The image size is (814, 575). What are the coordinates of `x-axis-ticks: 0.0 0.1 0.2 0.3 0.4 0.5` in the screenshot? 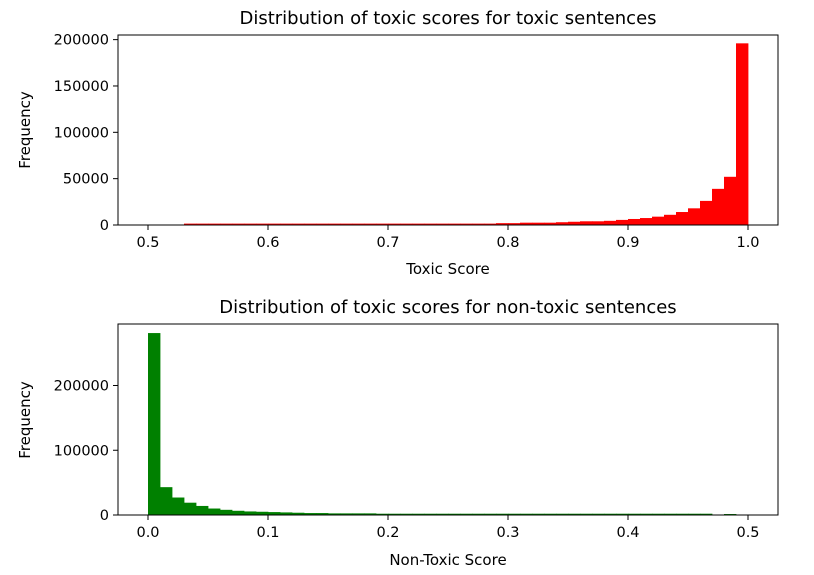 It's located at (448, 528).